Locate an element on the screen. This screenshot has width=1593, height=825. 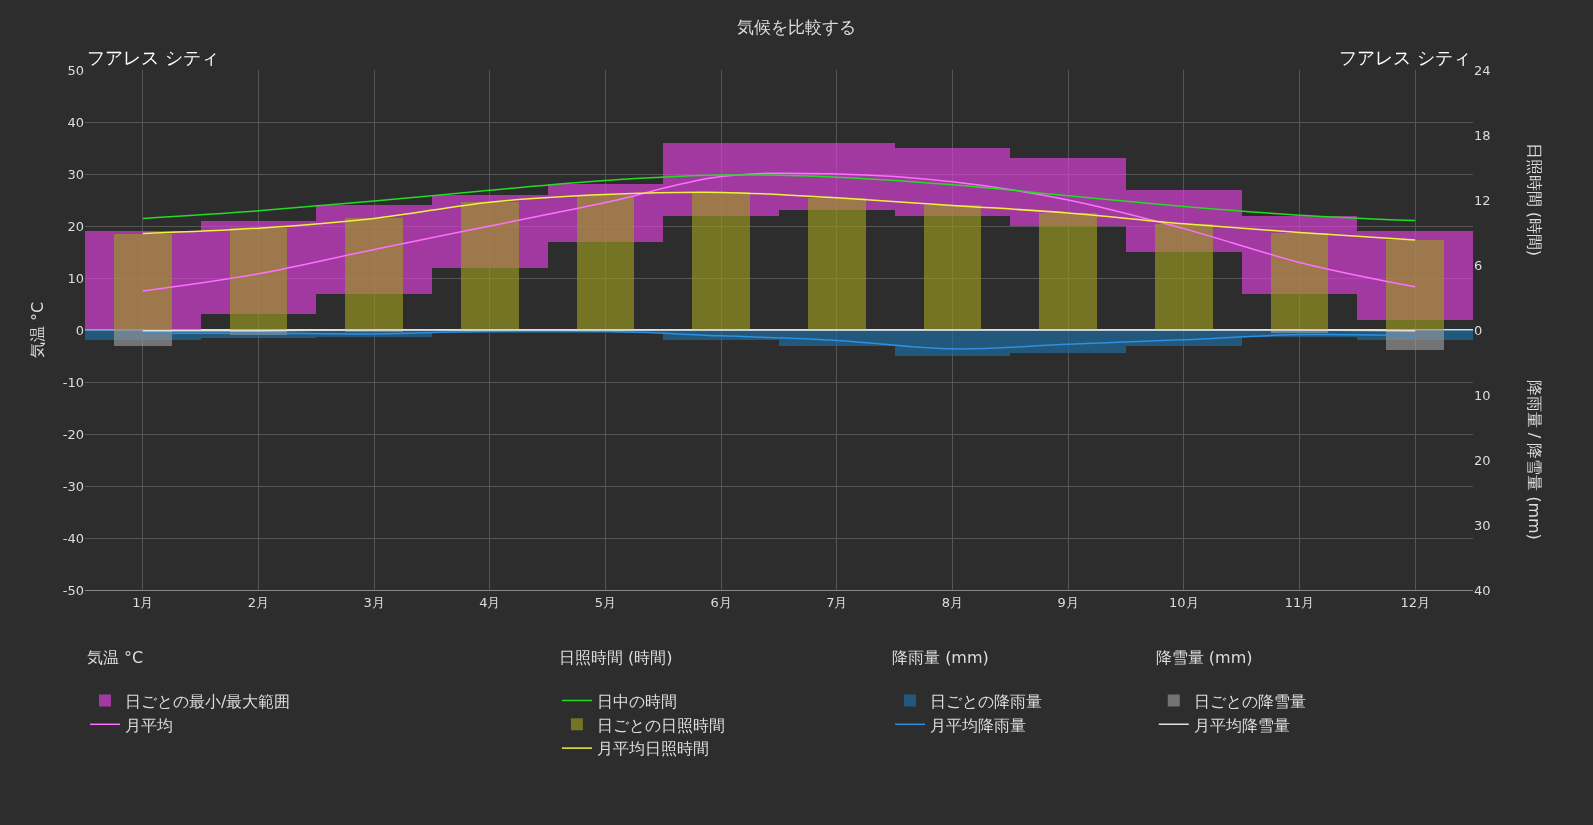
y-tick-label: -30 is located at coordinates (73, 486).